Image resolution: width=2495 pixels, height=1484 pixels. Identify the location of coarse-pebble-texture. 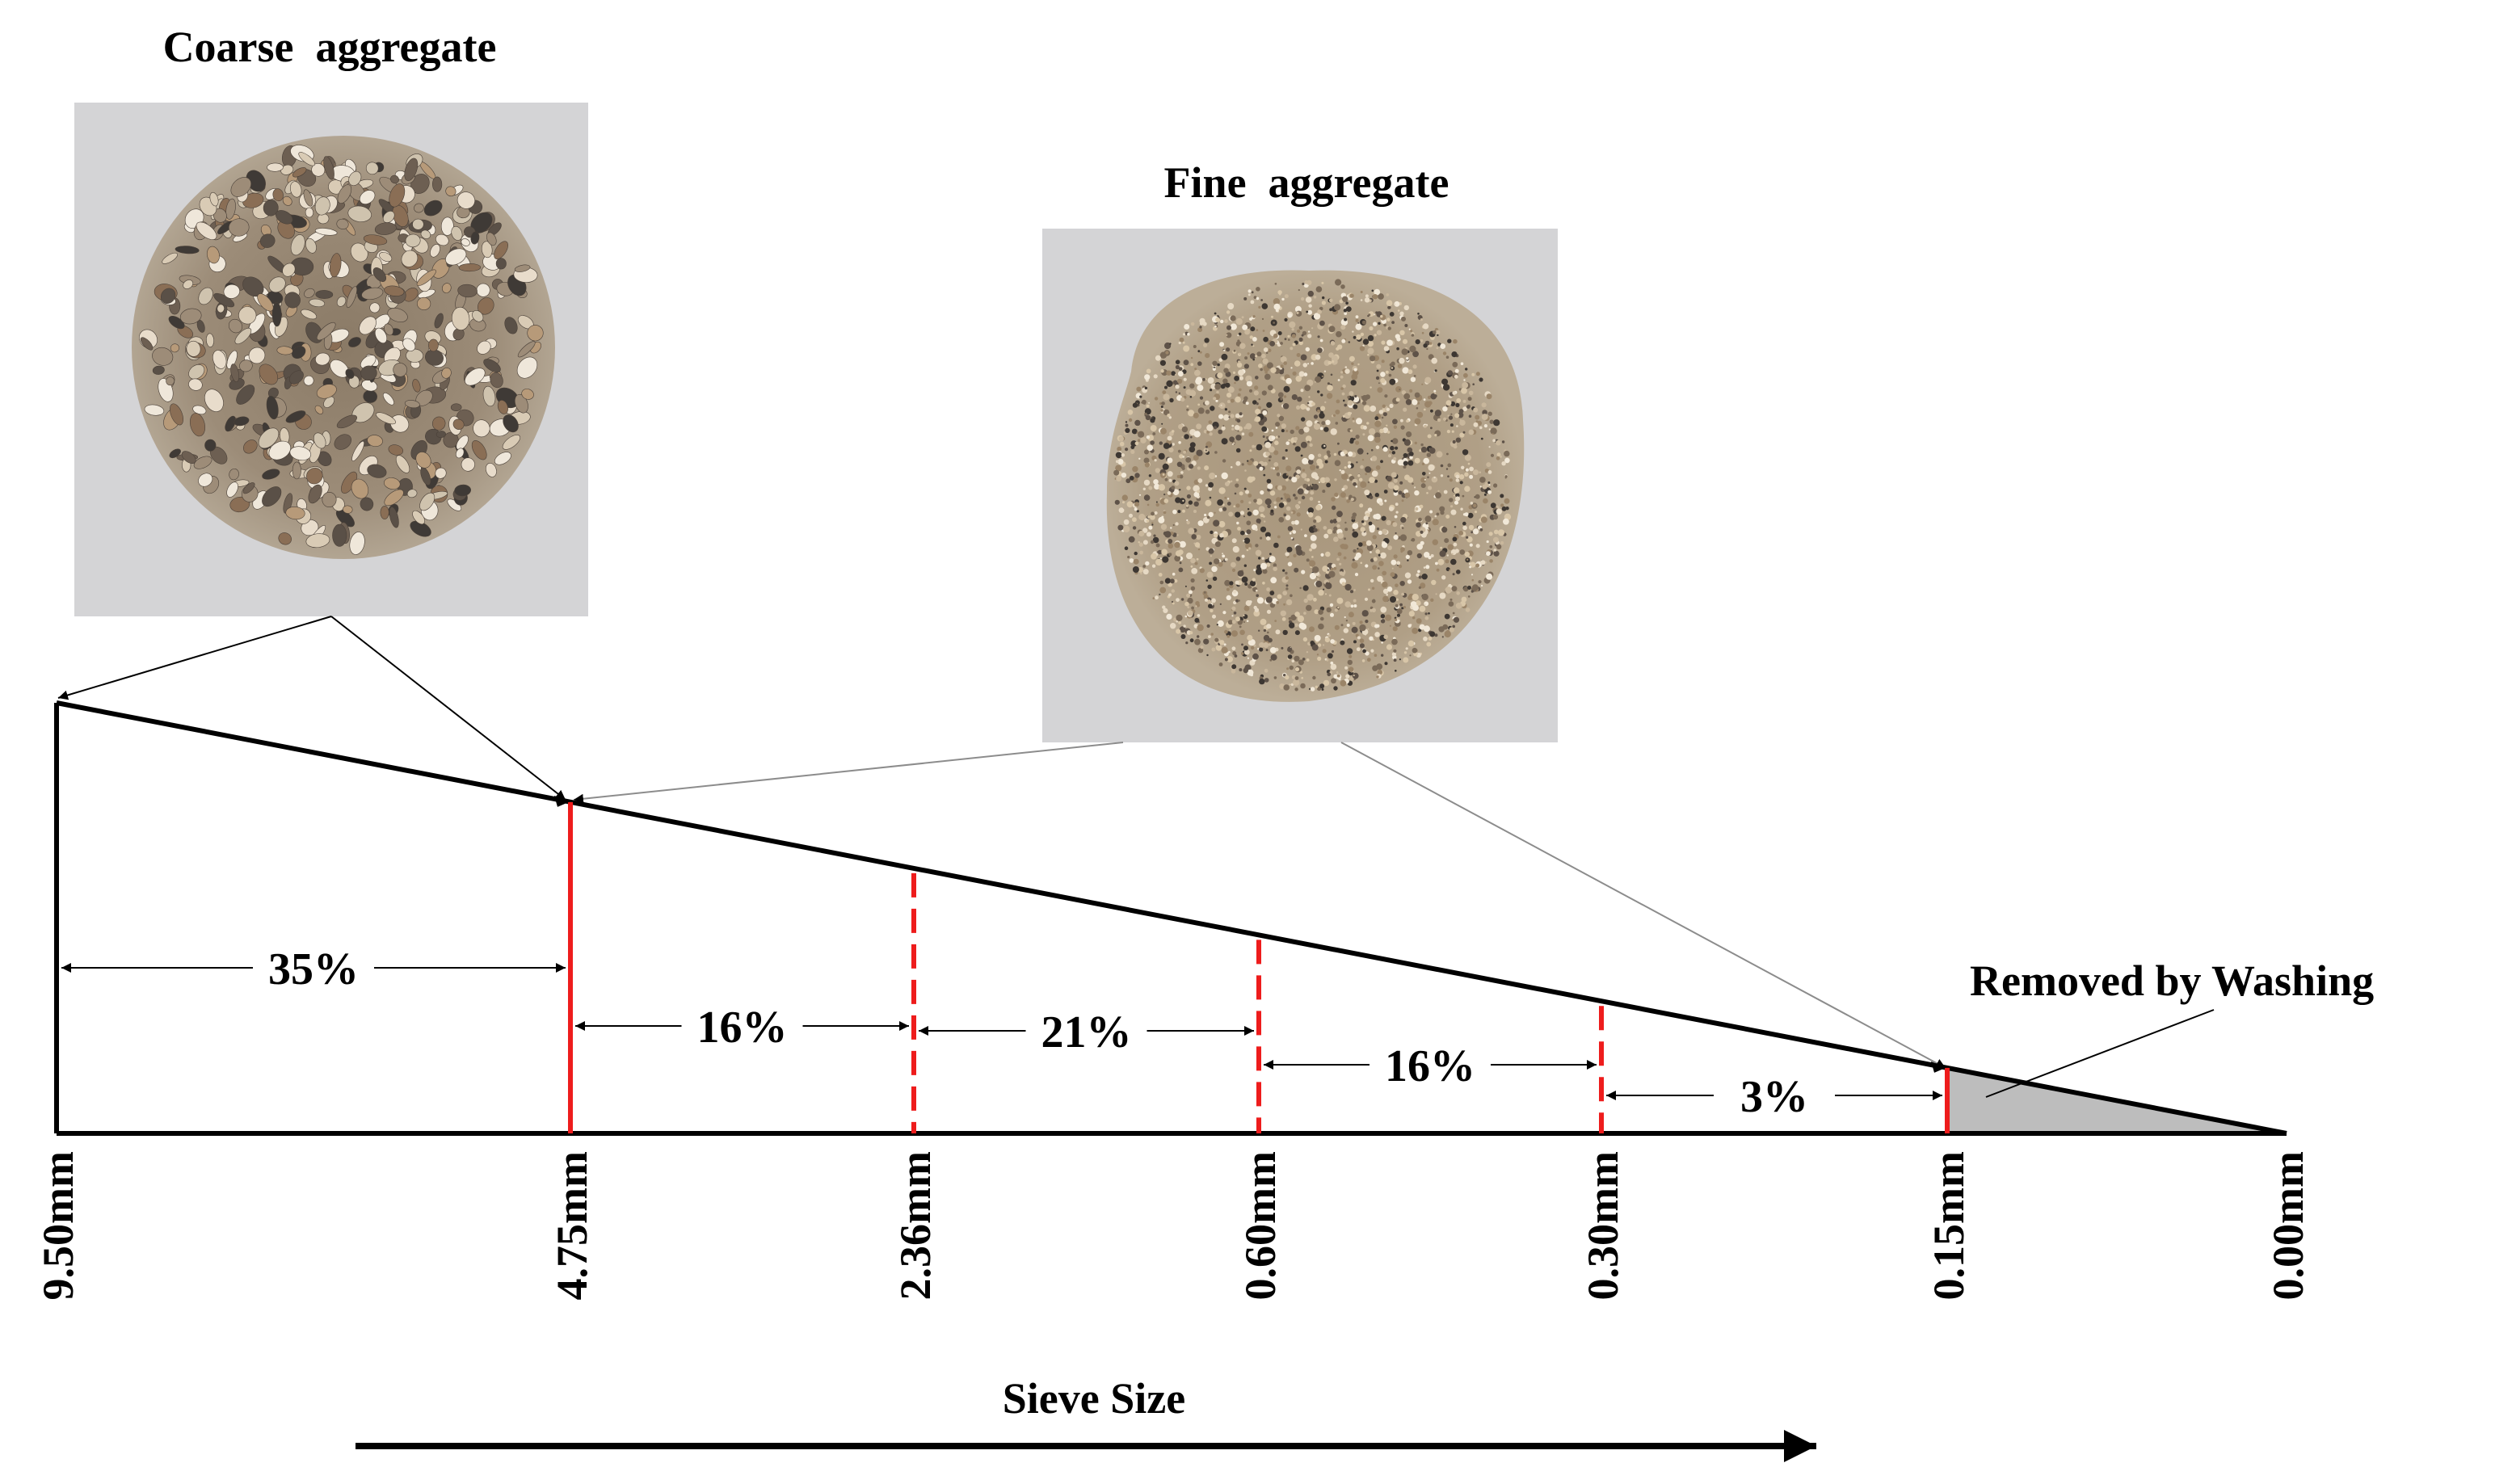
(341, 350).